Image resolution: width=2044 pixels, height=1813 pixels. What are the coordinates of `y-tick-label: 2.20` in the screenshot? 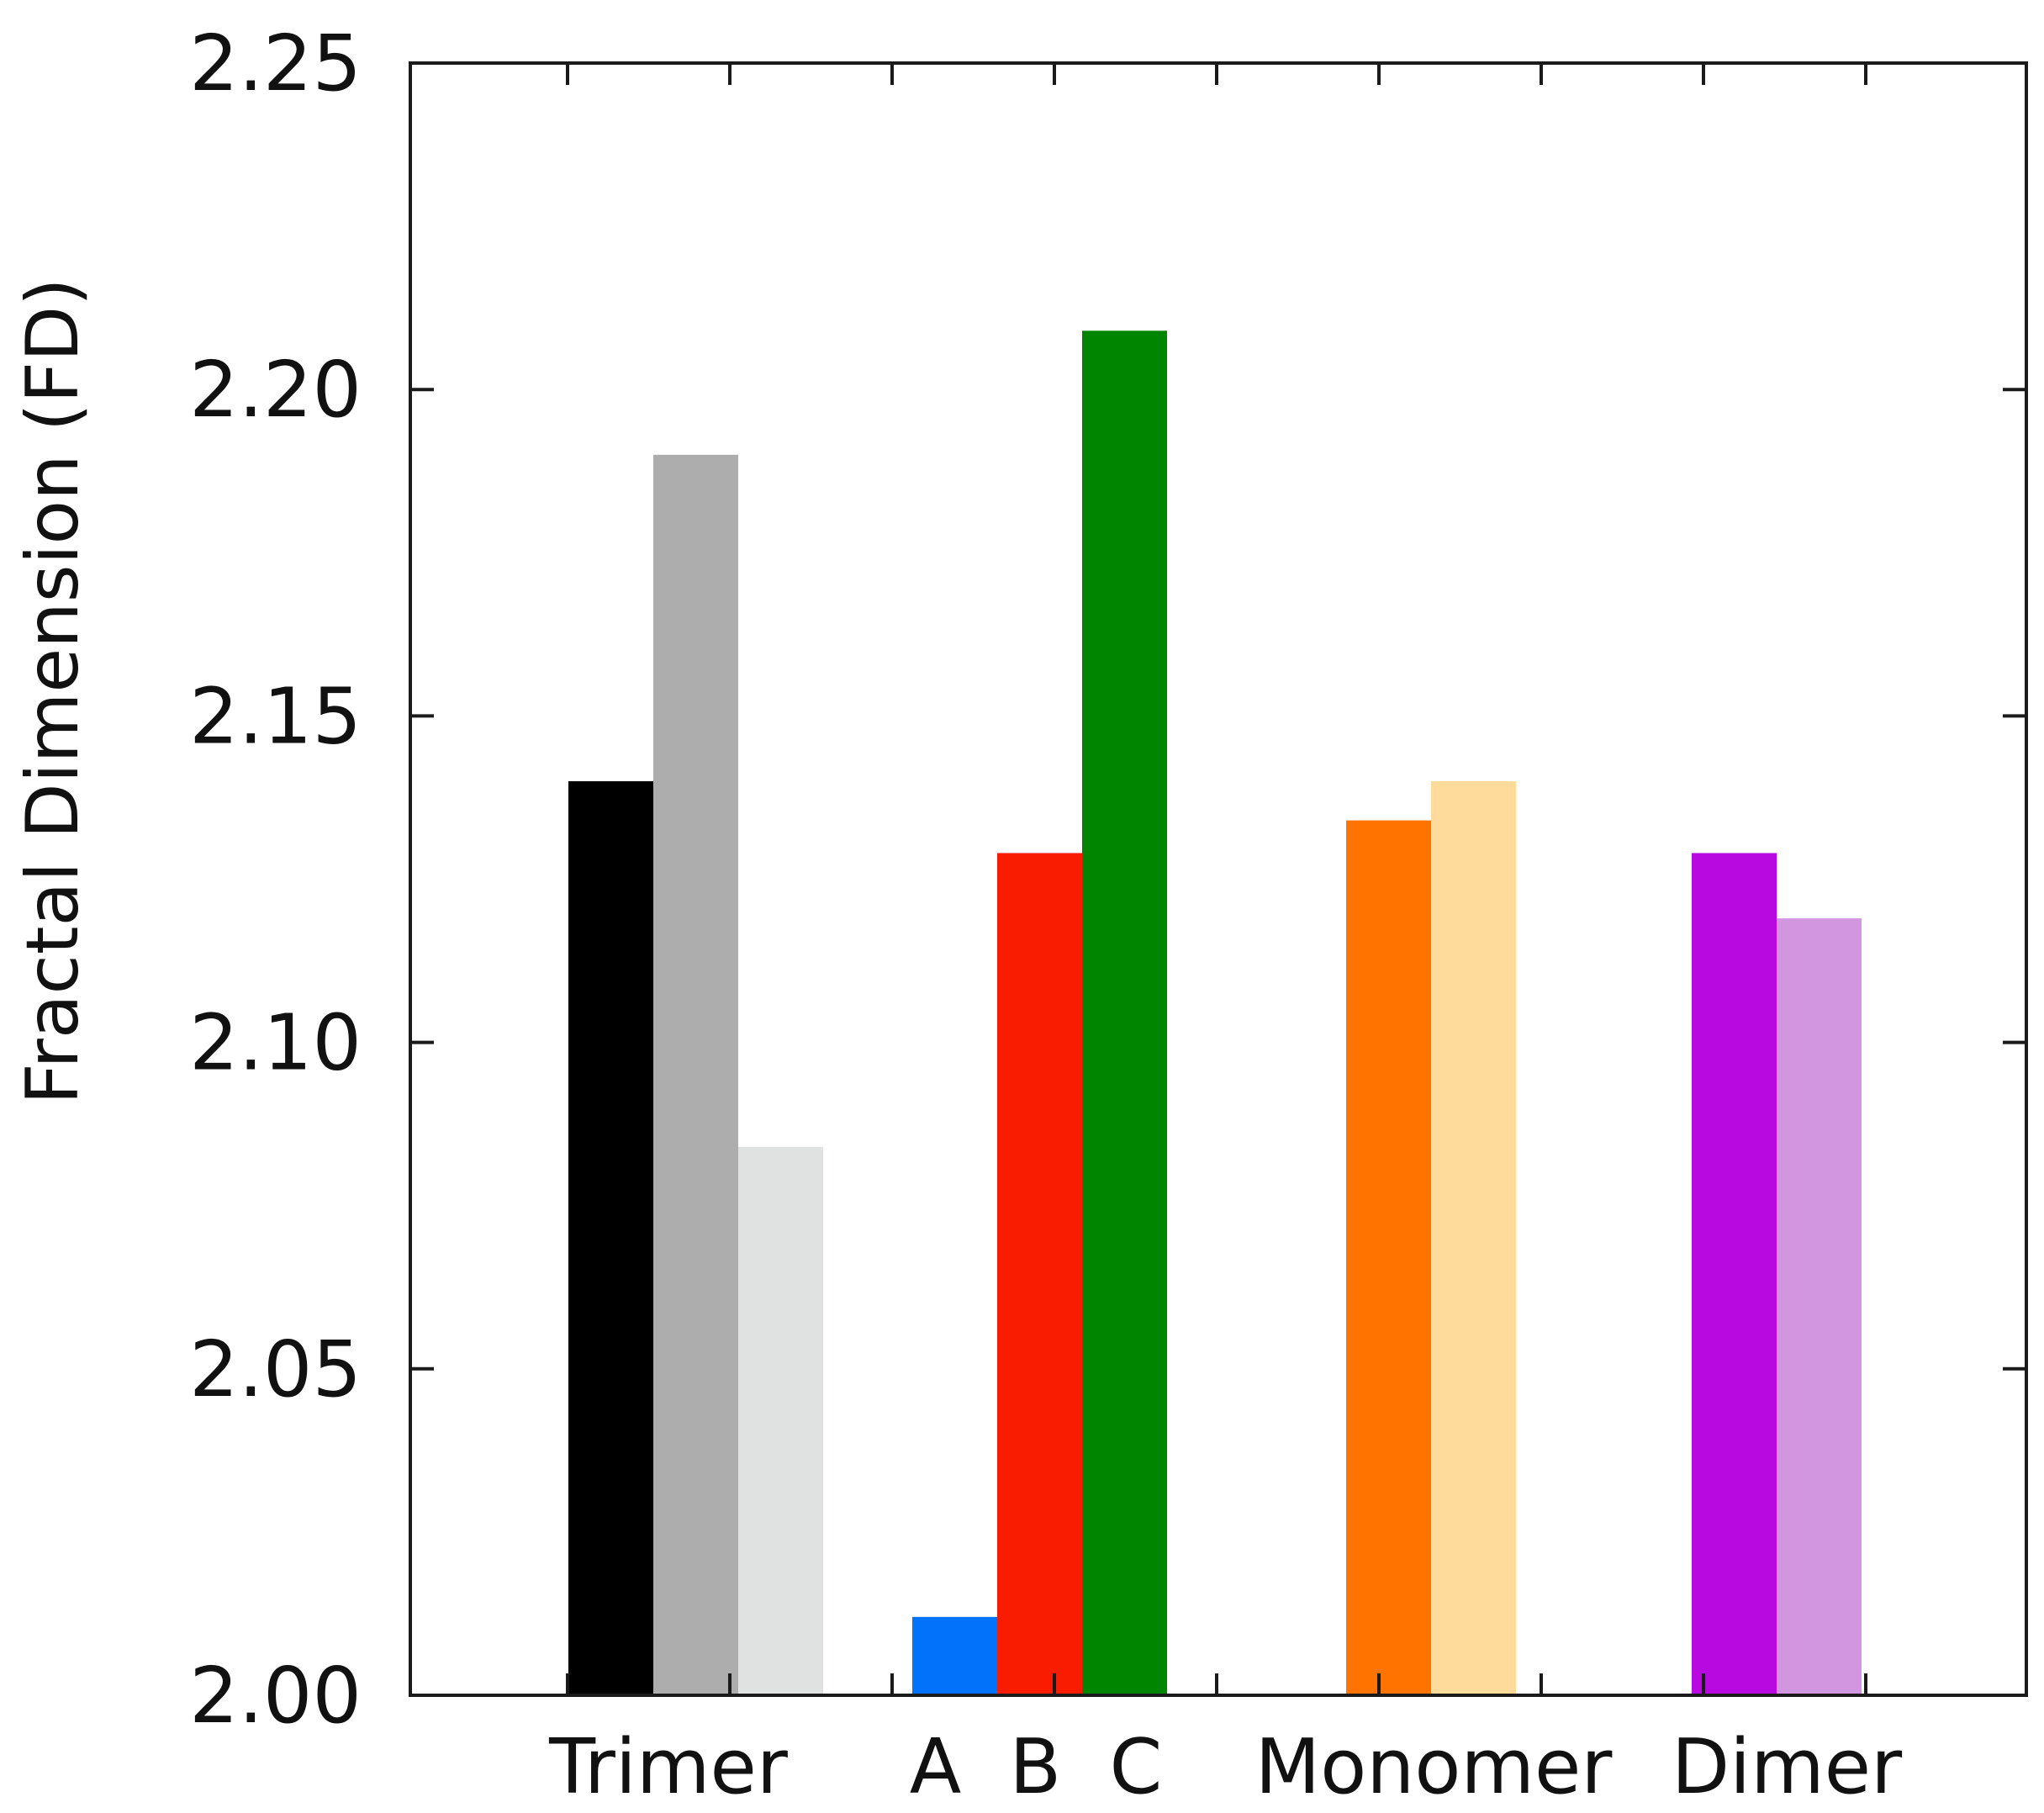 It's located at (275, 390).